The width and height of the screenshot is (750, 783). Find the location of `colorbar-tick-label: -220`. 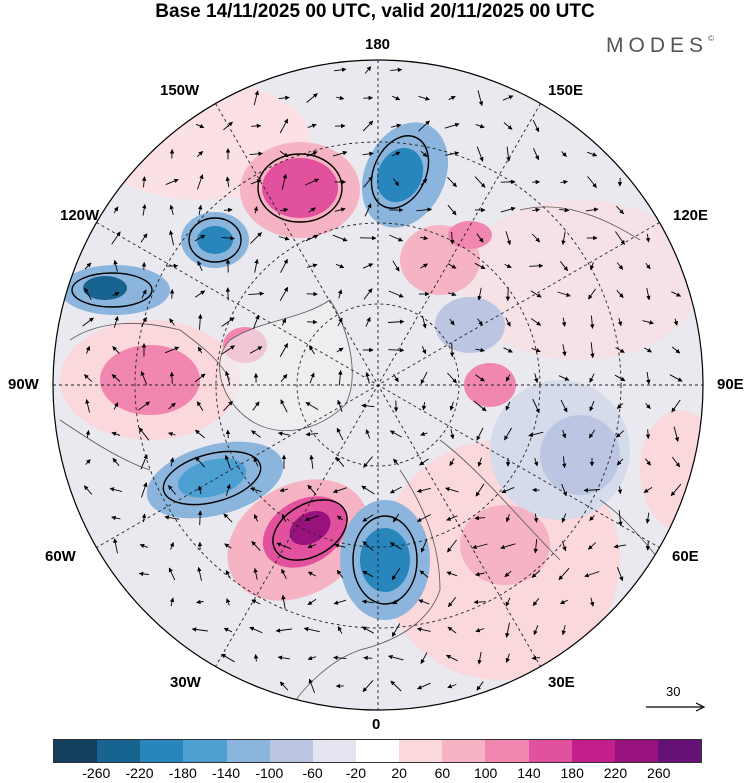

colorbar-tick-label: -220 is located at coordinates (139, 773).